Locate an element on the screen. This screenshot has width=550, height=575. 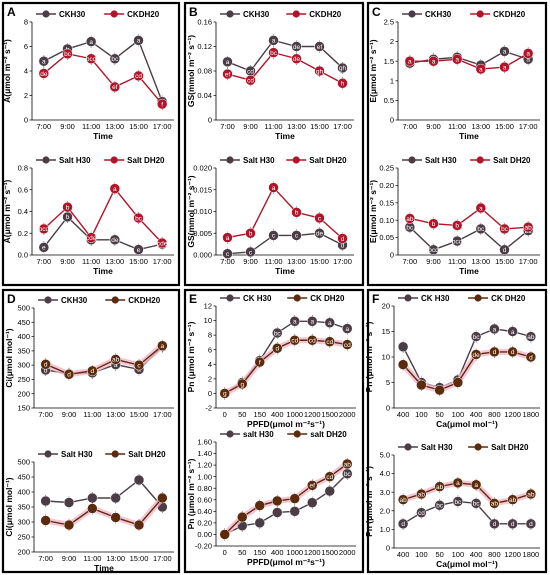
x-tick-label: 1500 is located at coordinates (329, 414).